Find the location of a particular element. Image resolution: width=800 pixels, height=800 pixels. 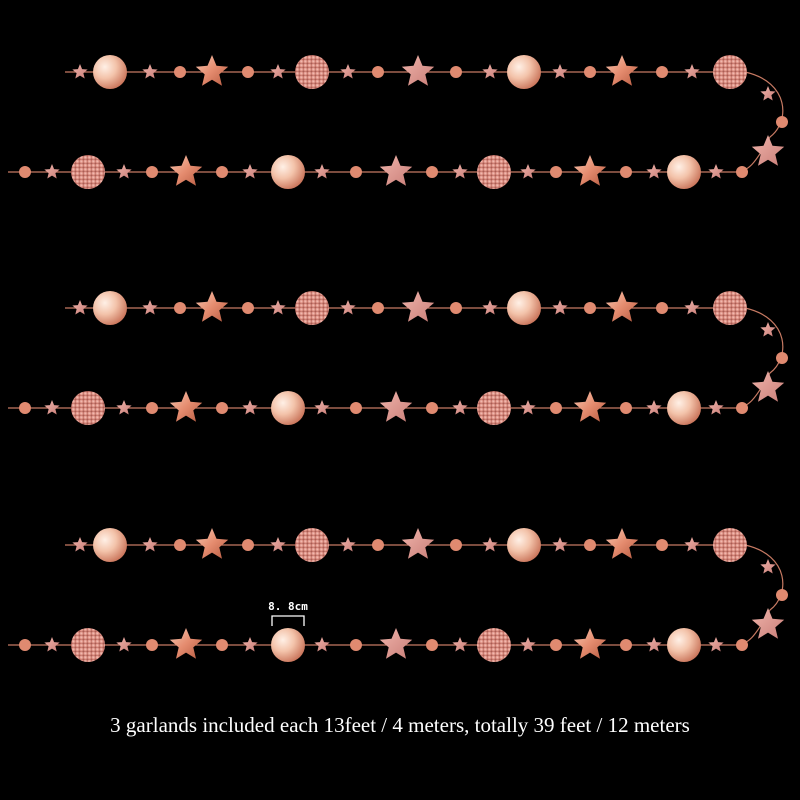

dimension-bracket is located at coordinates (288, 620).